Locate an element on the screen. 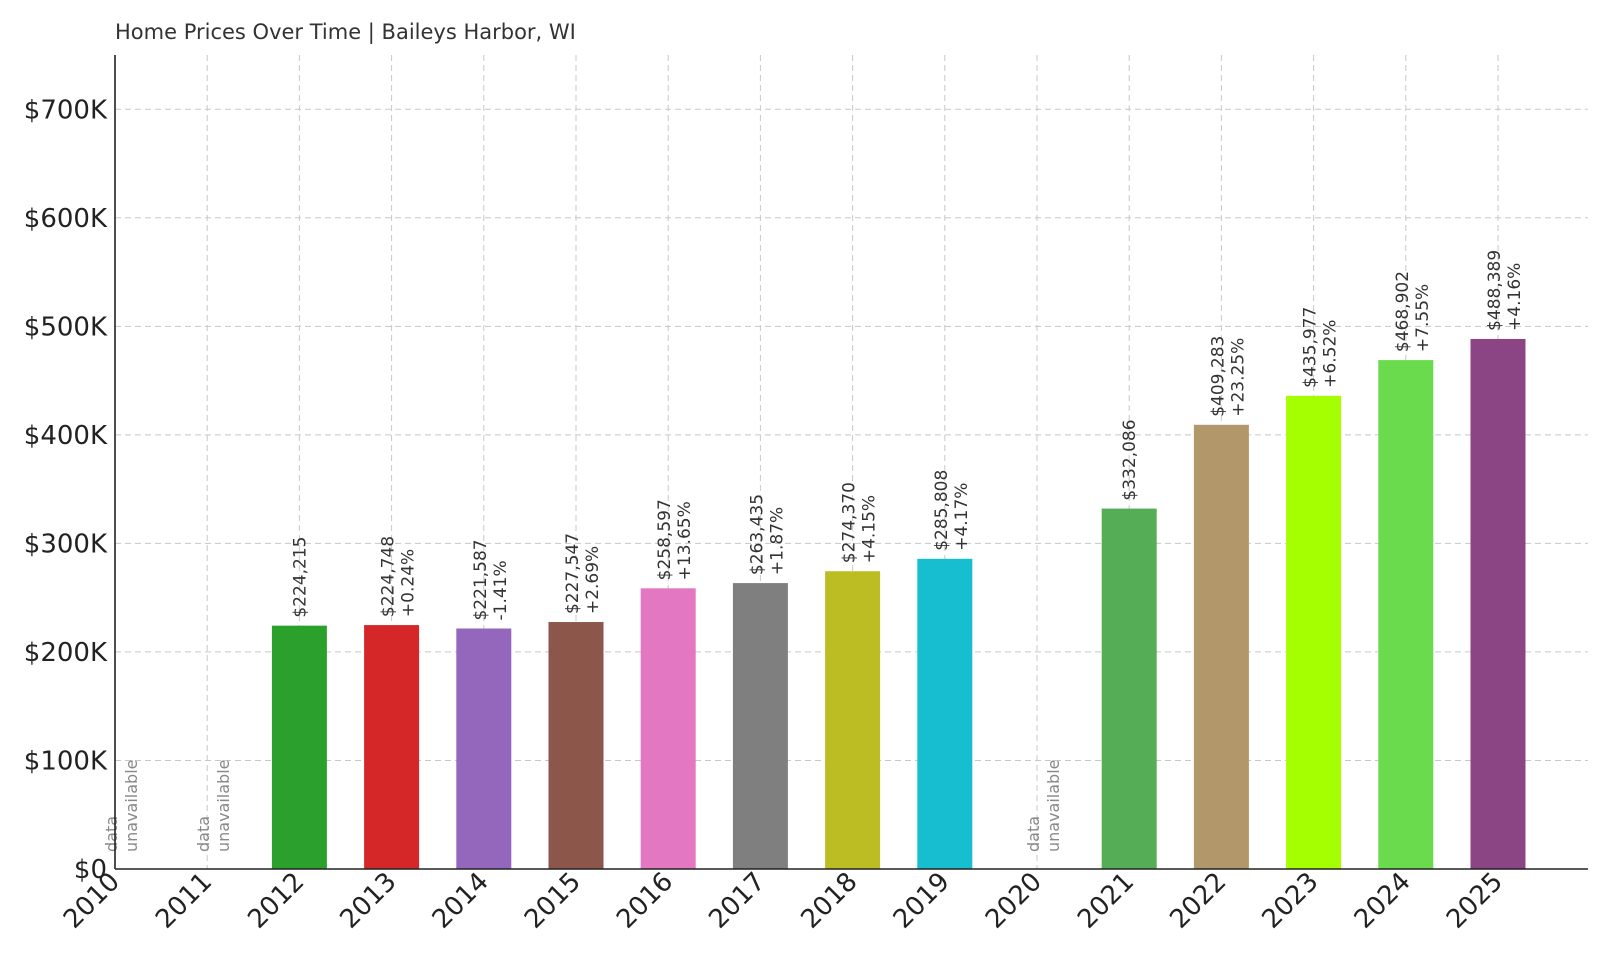 This screenshot has height=960, width=1600. bar-2018 is located at coordinates (853, 720).